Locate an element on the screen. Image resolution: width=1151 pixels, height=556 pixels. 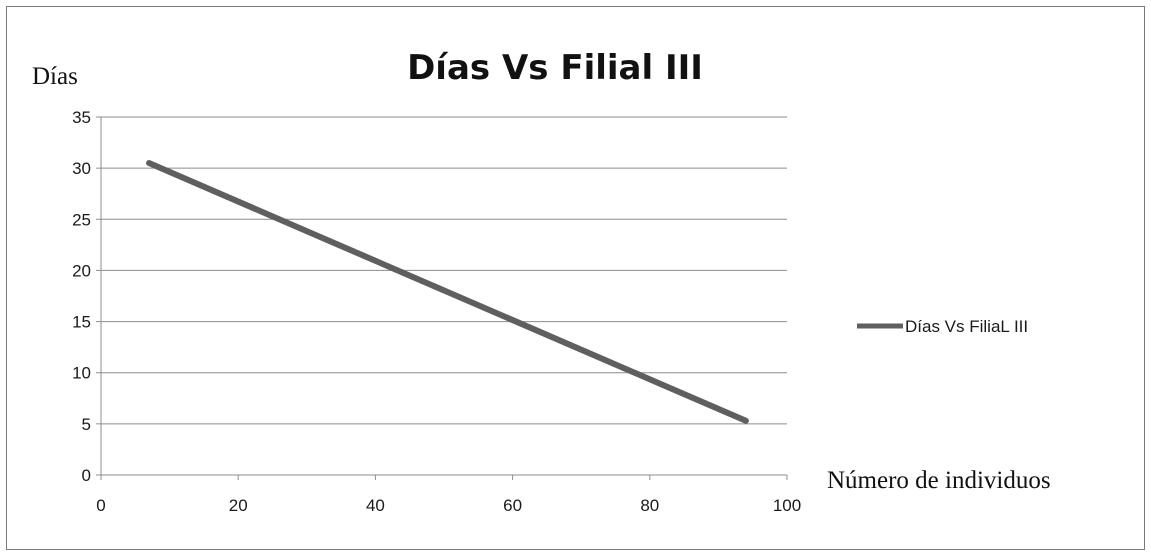
y-tick-label: 0 is located at coordinates (86, 475).